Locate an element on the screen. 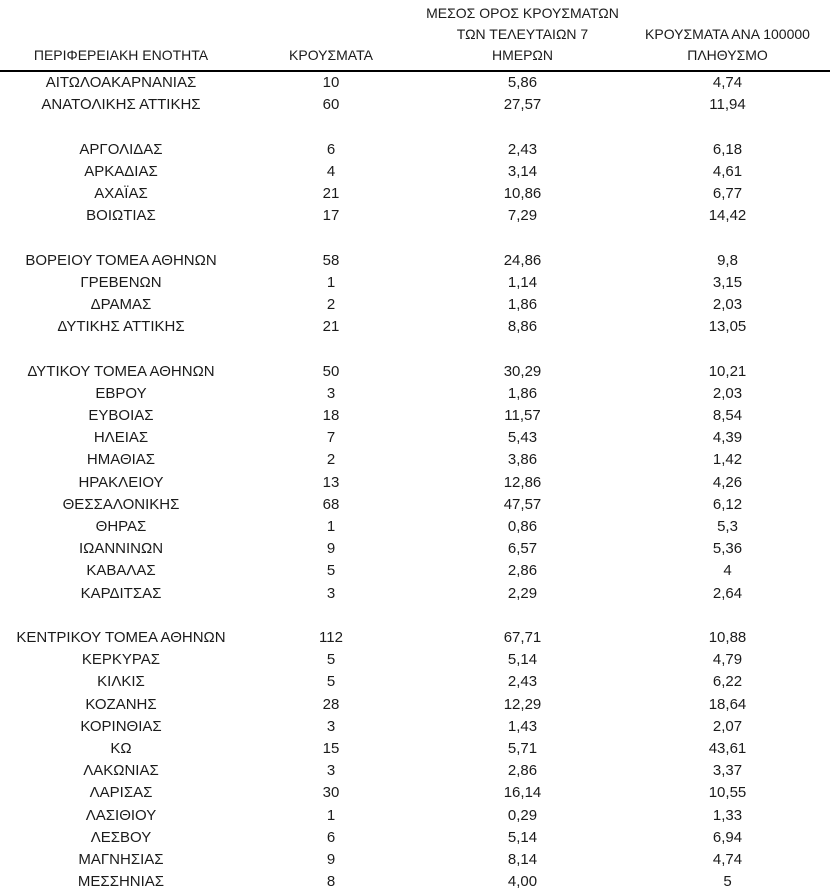  table-row: ΚΟΖΑΝΗΣ 28 12,29 18,64 is located at coordinates (415, 705).